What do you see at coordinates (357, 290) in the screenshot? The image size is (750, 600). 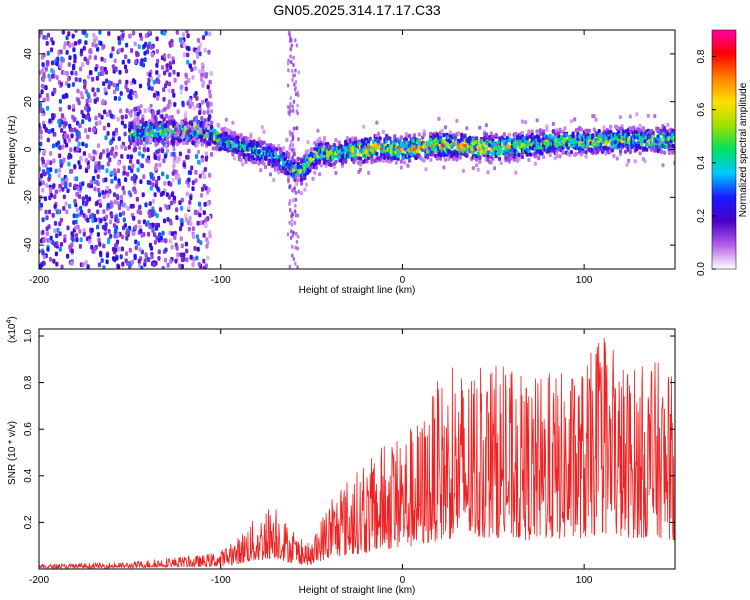 I see `spectrogram-x-label: Height of straight line (km)` at bounding box center [357, 290].